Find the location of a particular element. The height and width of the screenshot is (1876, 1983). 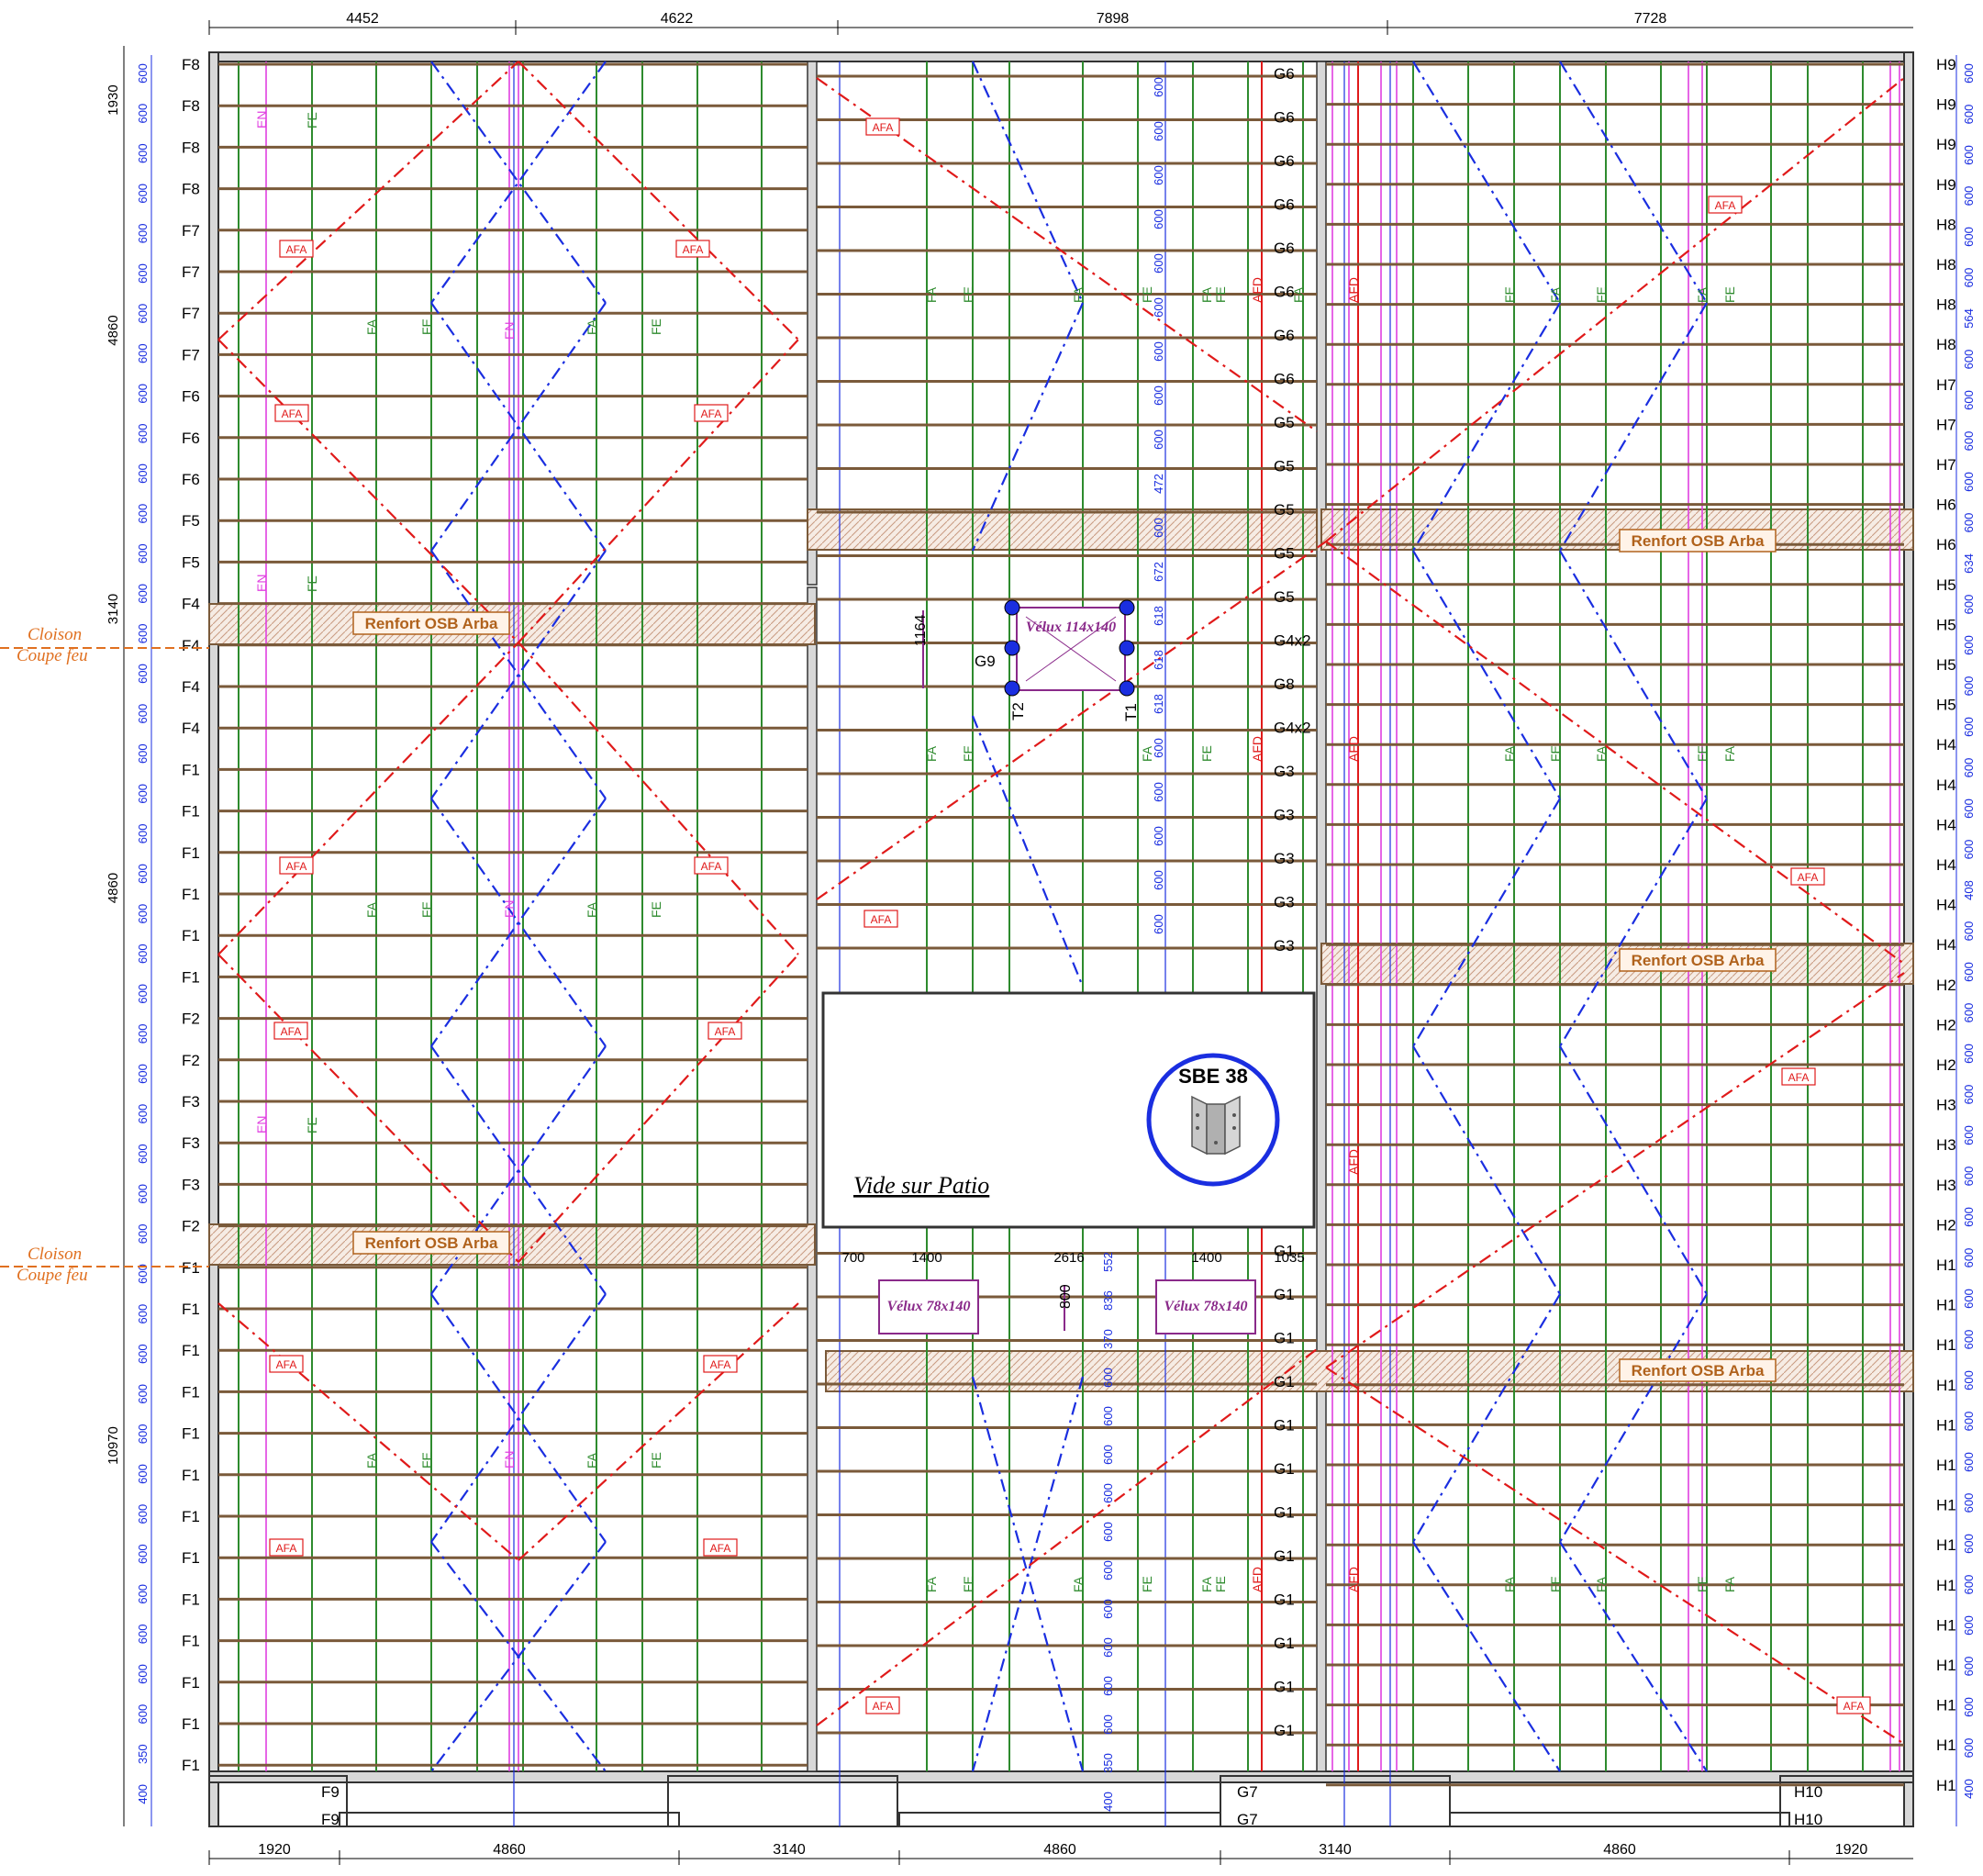

reinforcement-label-0: Renfort OSB Arba is located at coordinates (431, 623).